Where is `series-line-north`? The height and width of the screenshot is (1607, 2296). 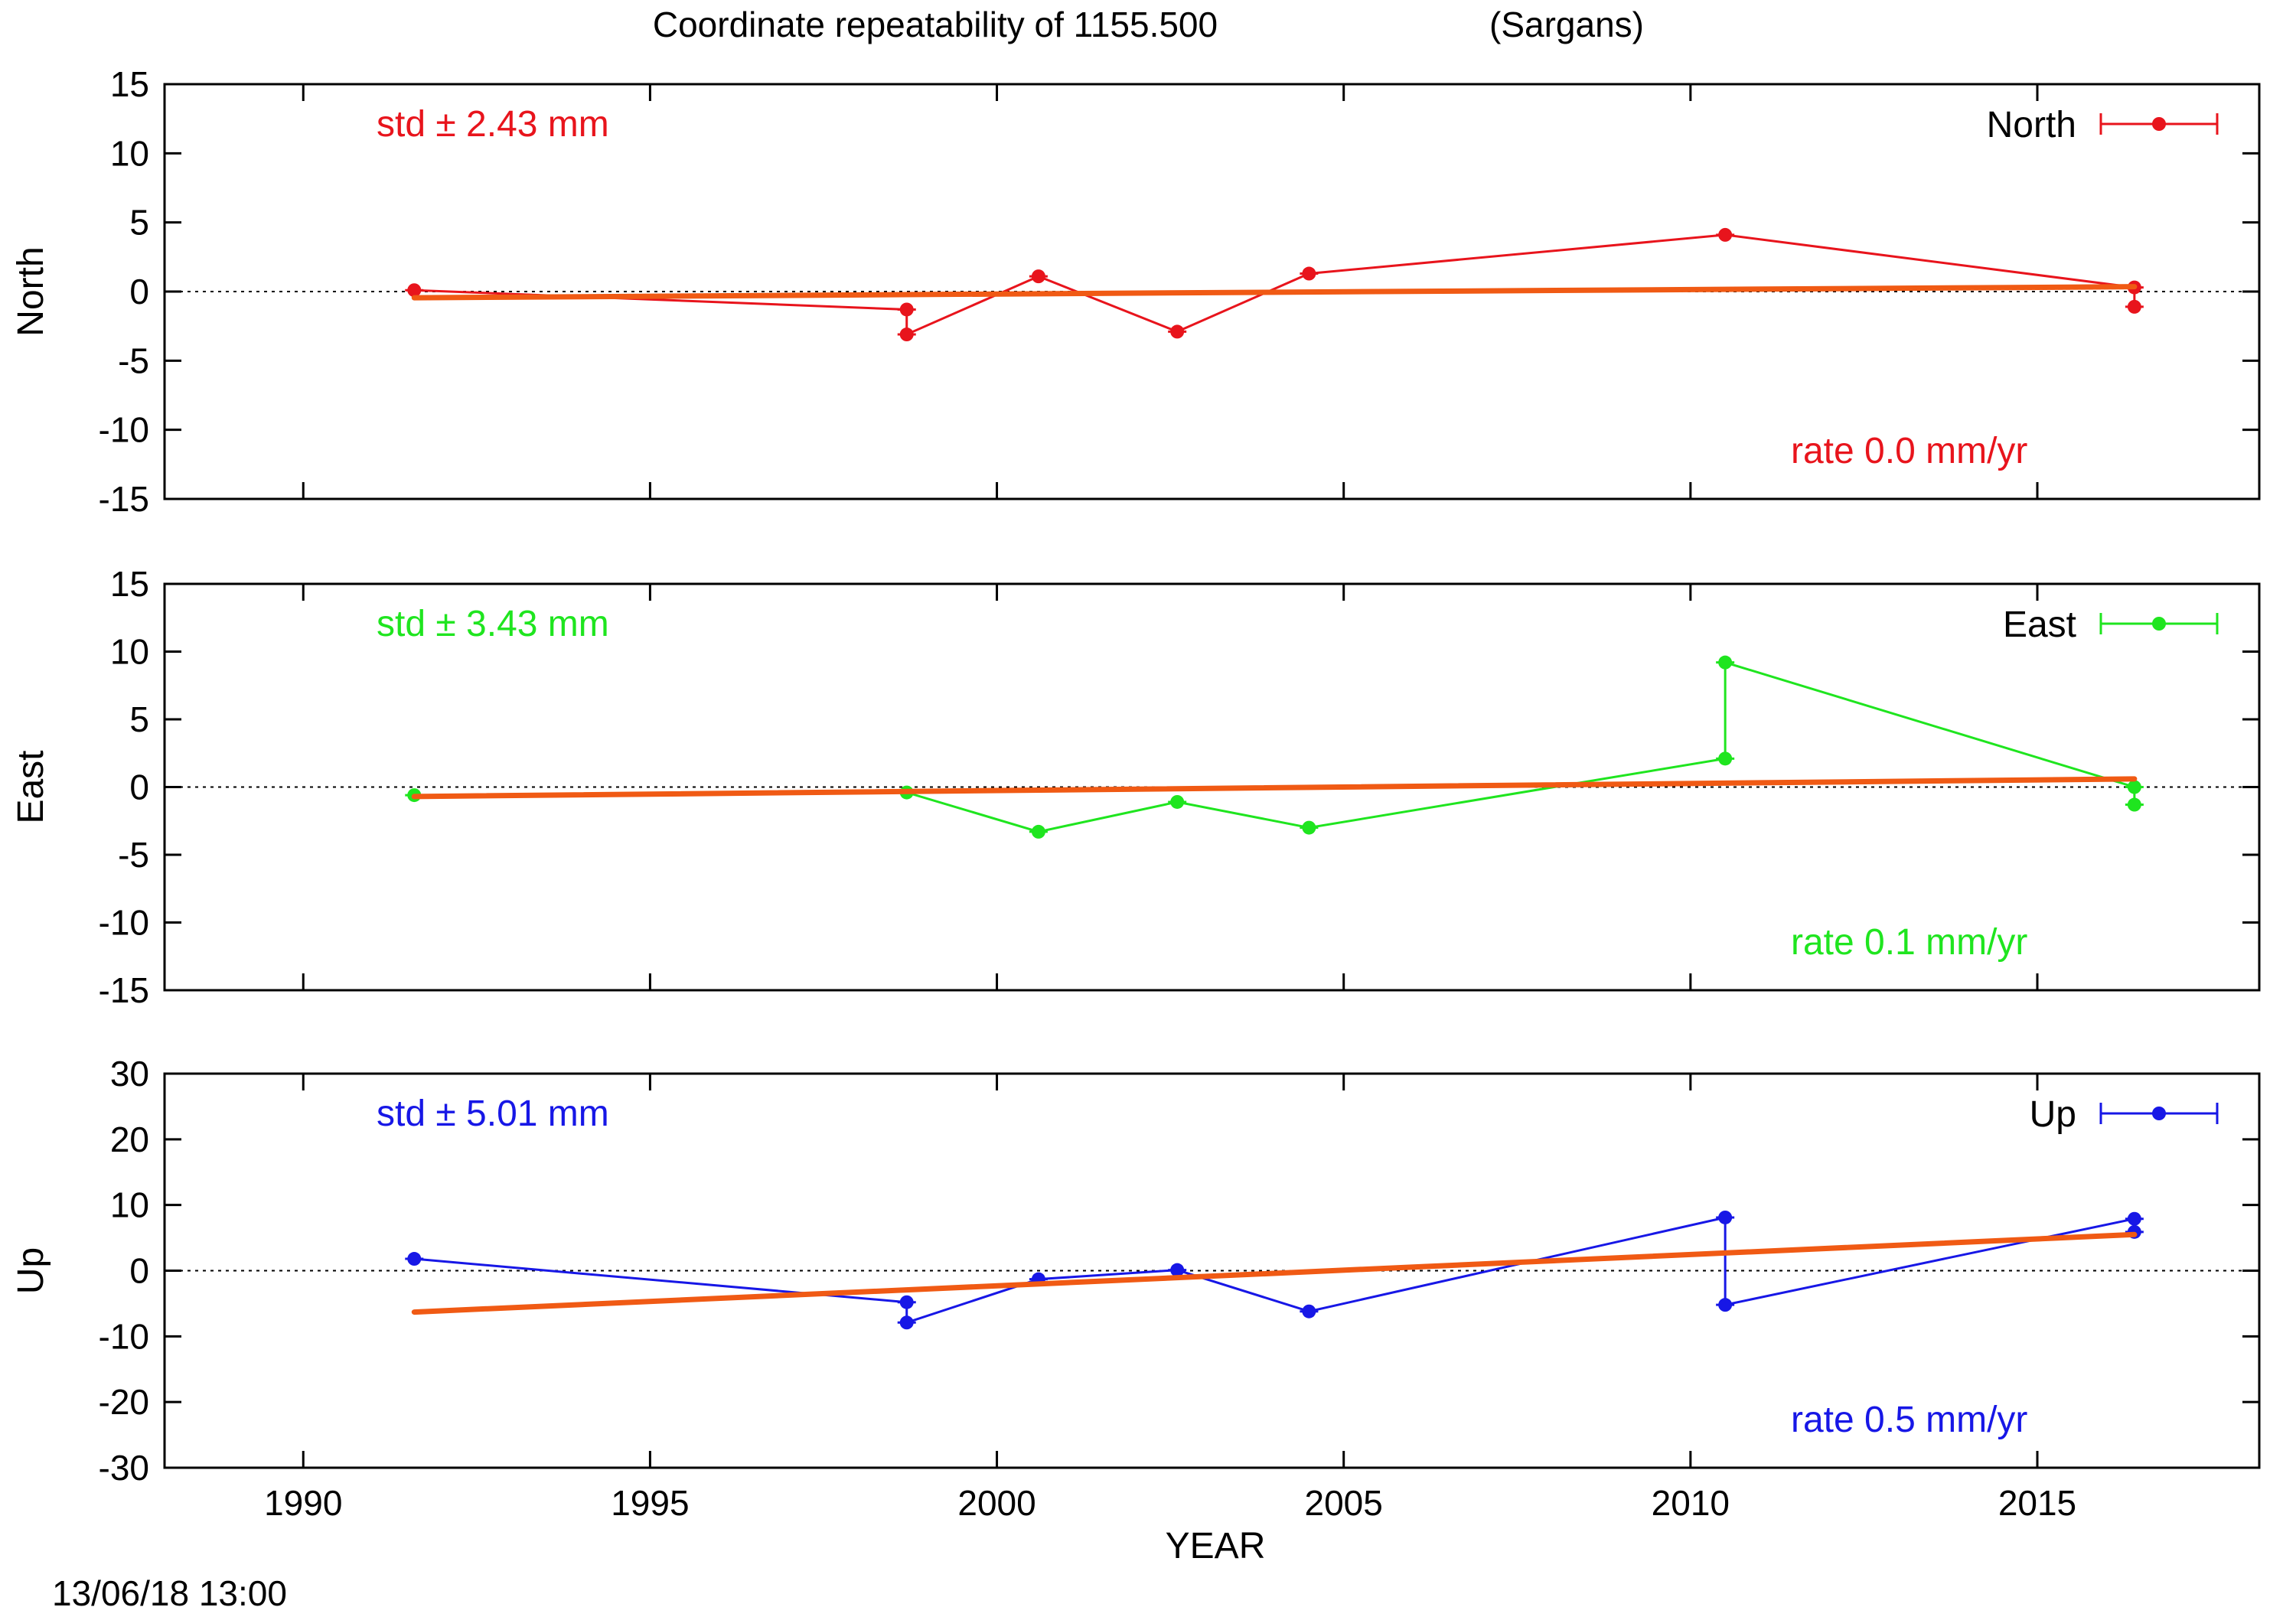
series-line-north is located at coordinates (1275, 285).